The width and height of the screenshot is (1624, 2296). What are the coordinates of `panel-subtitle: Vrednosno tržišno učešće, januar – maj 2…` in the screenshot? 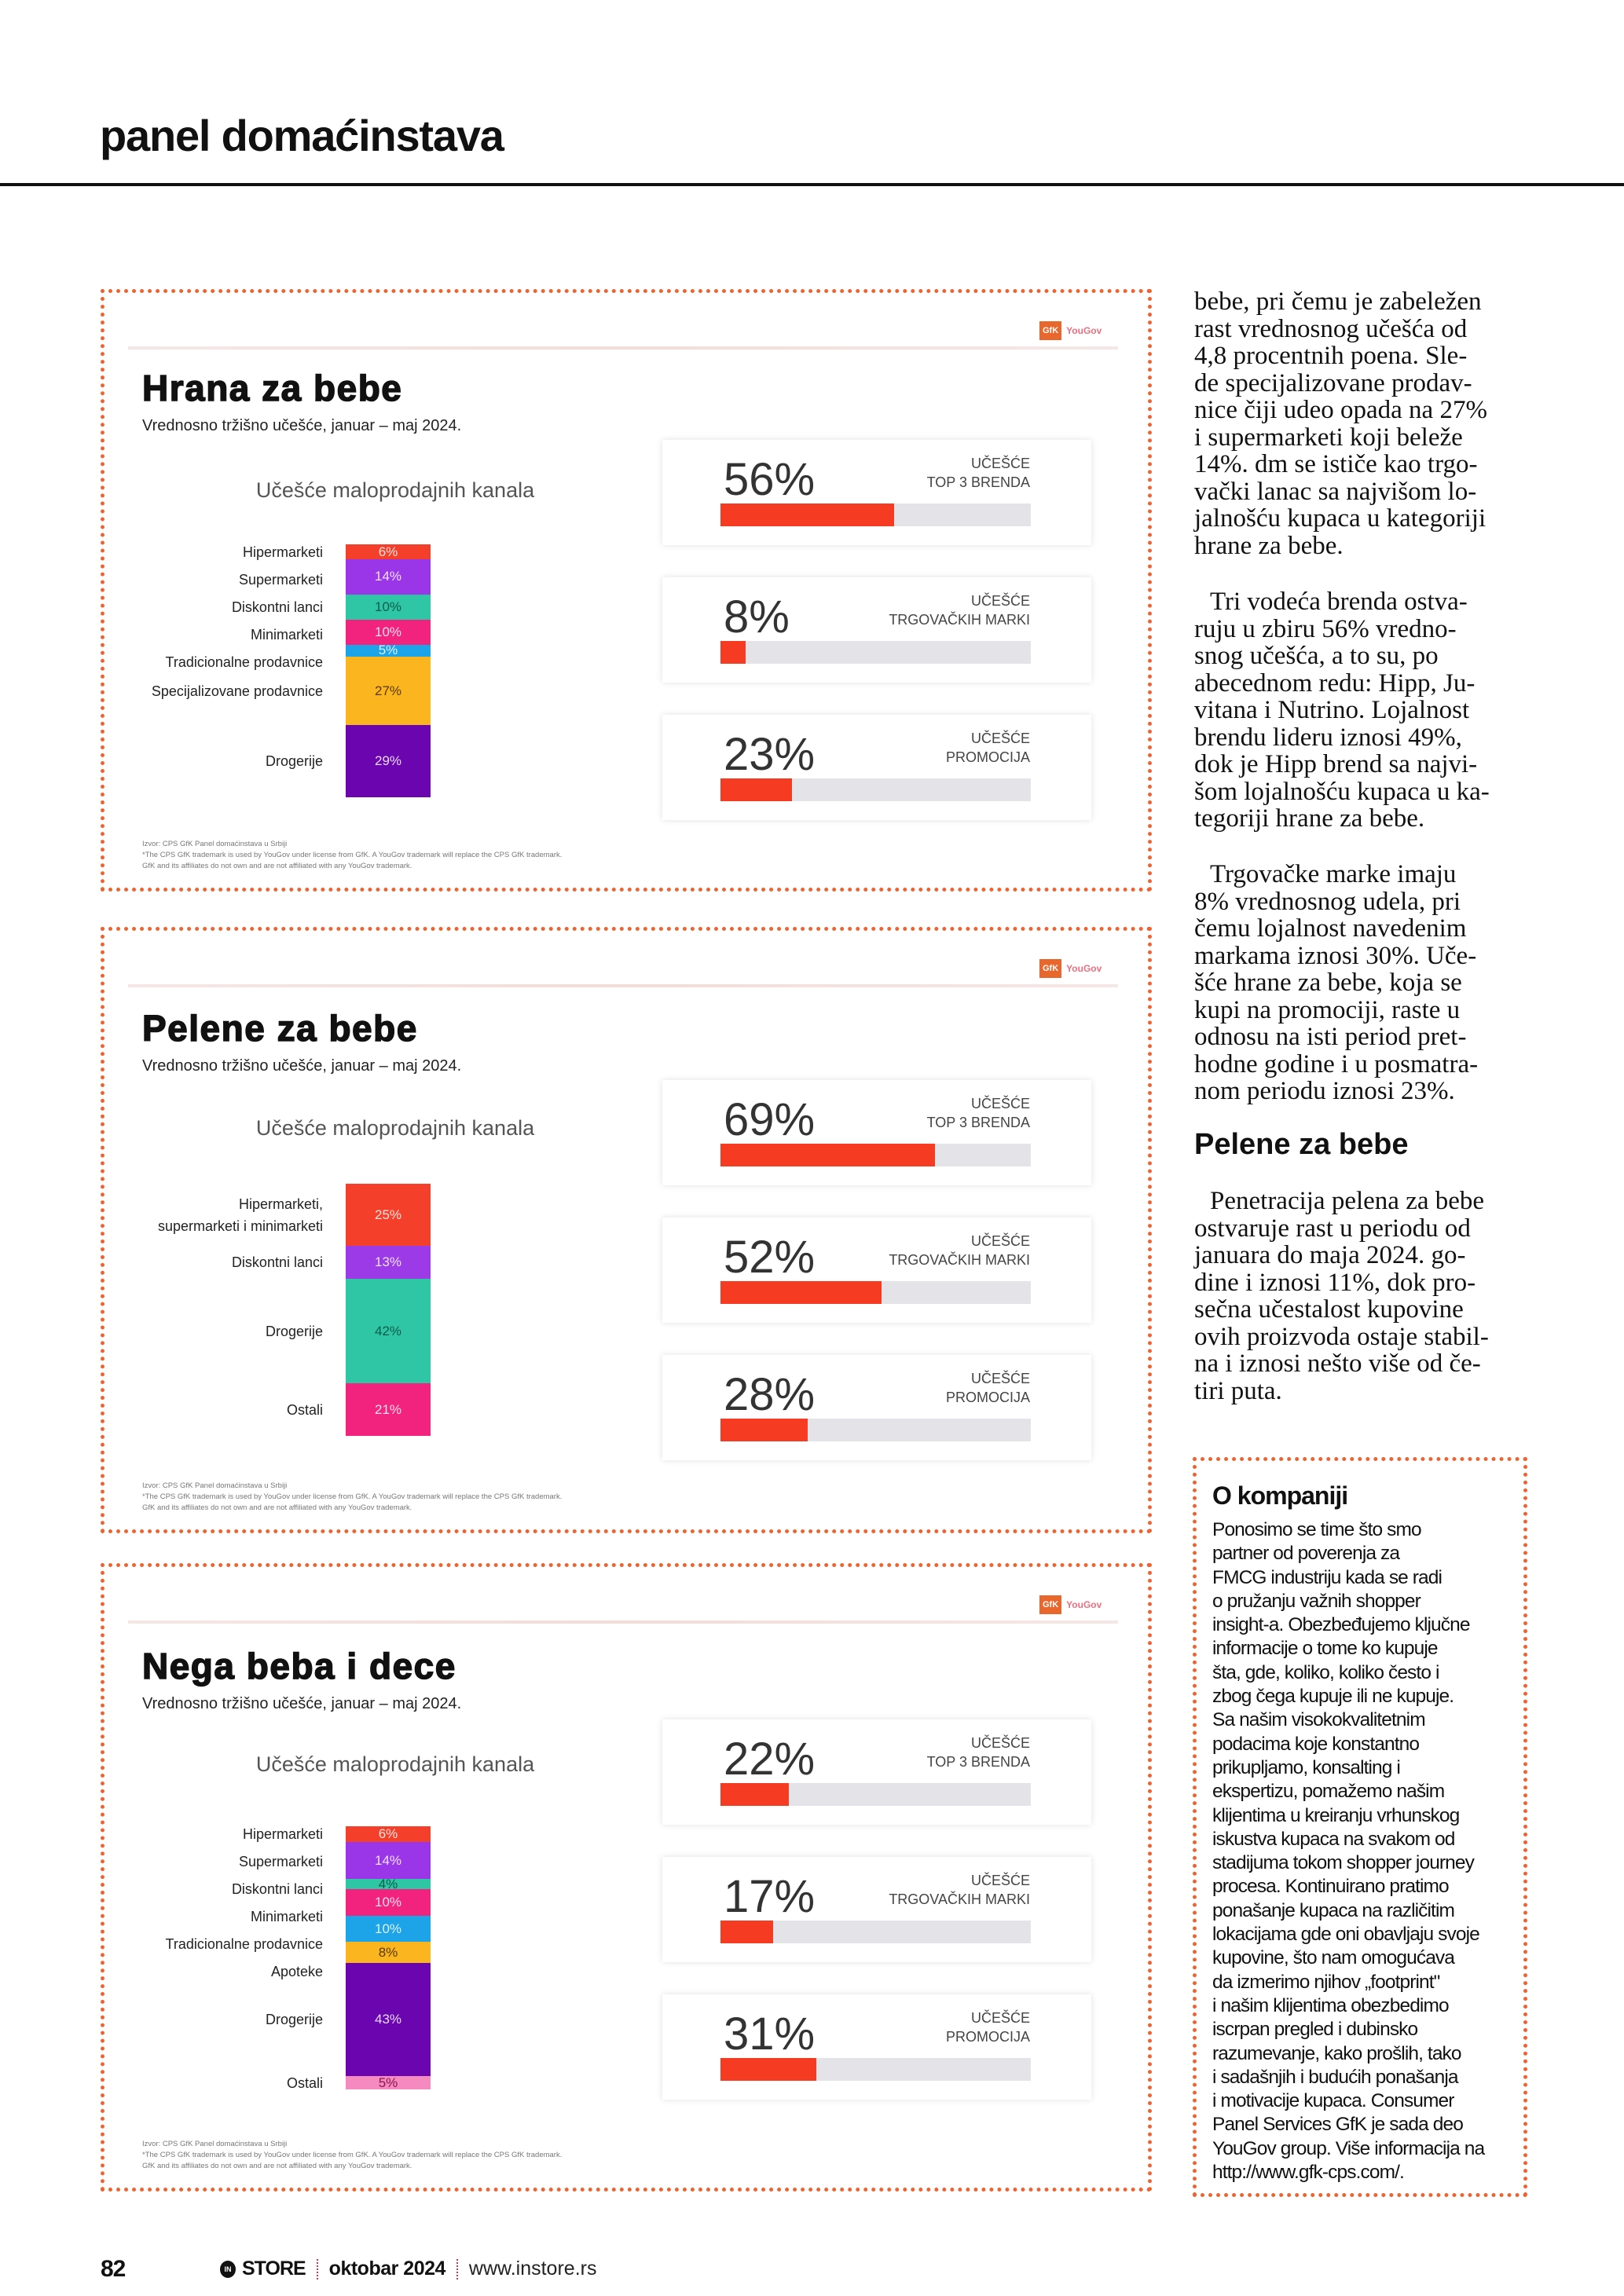 It's located at (302, 1703).